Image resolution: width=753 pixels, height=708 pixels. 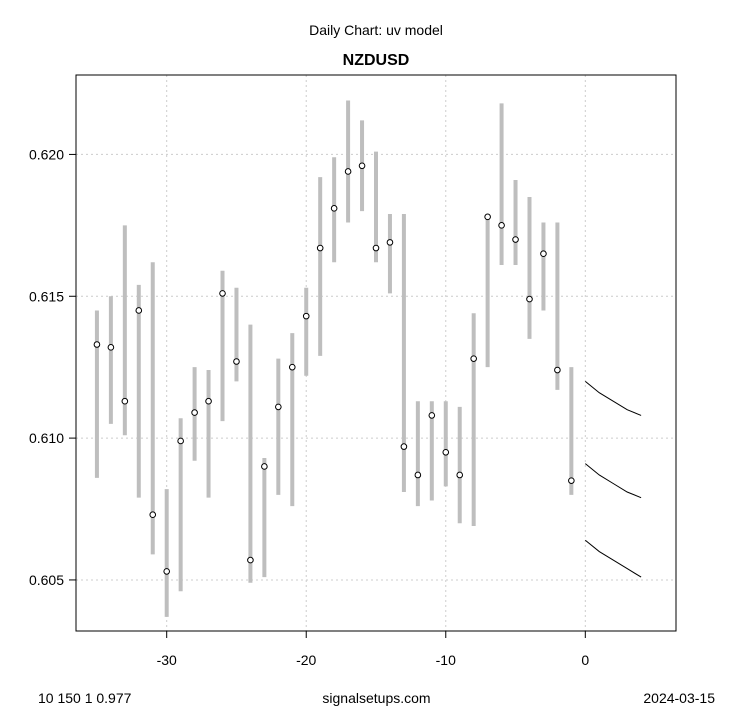 I want to click on y-axis: 0.605 0.610 0.615 0.620, so click(x=53, y=367).